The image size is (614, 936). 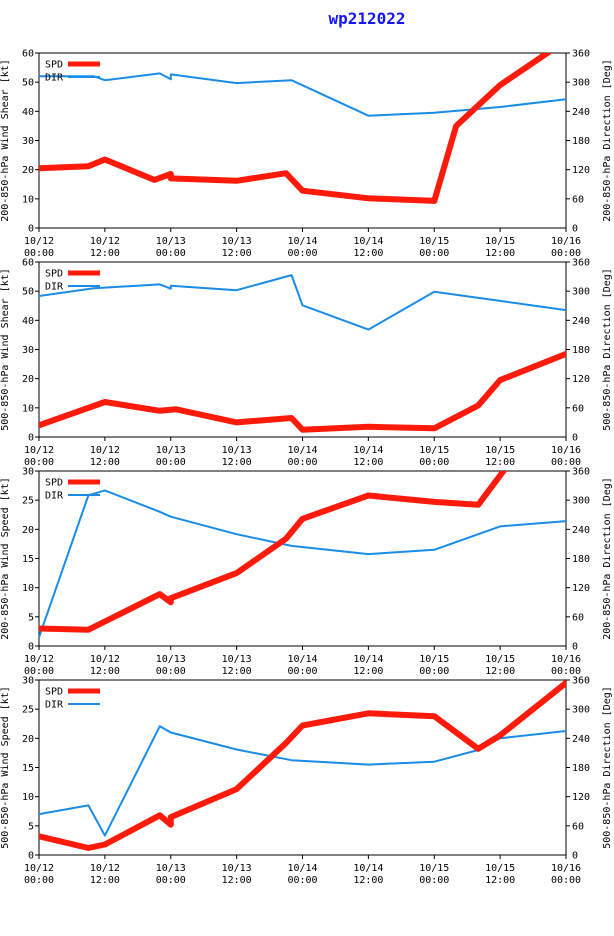 What do you see at coordinates (54, 78) in the screenshot?
I see `legend-label-dir: DIR` at bounding box center [54, 78].